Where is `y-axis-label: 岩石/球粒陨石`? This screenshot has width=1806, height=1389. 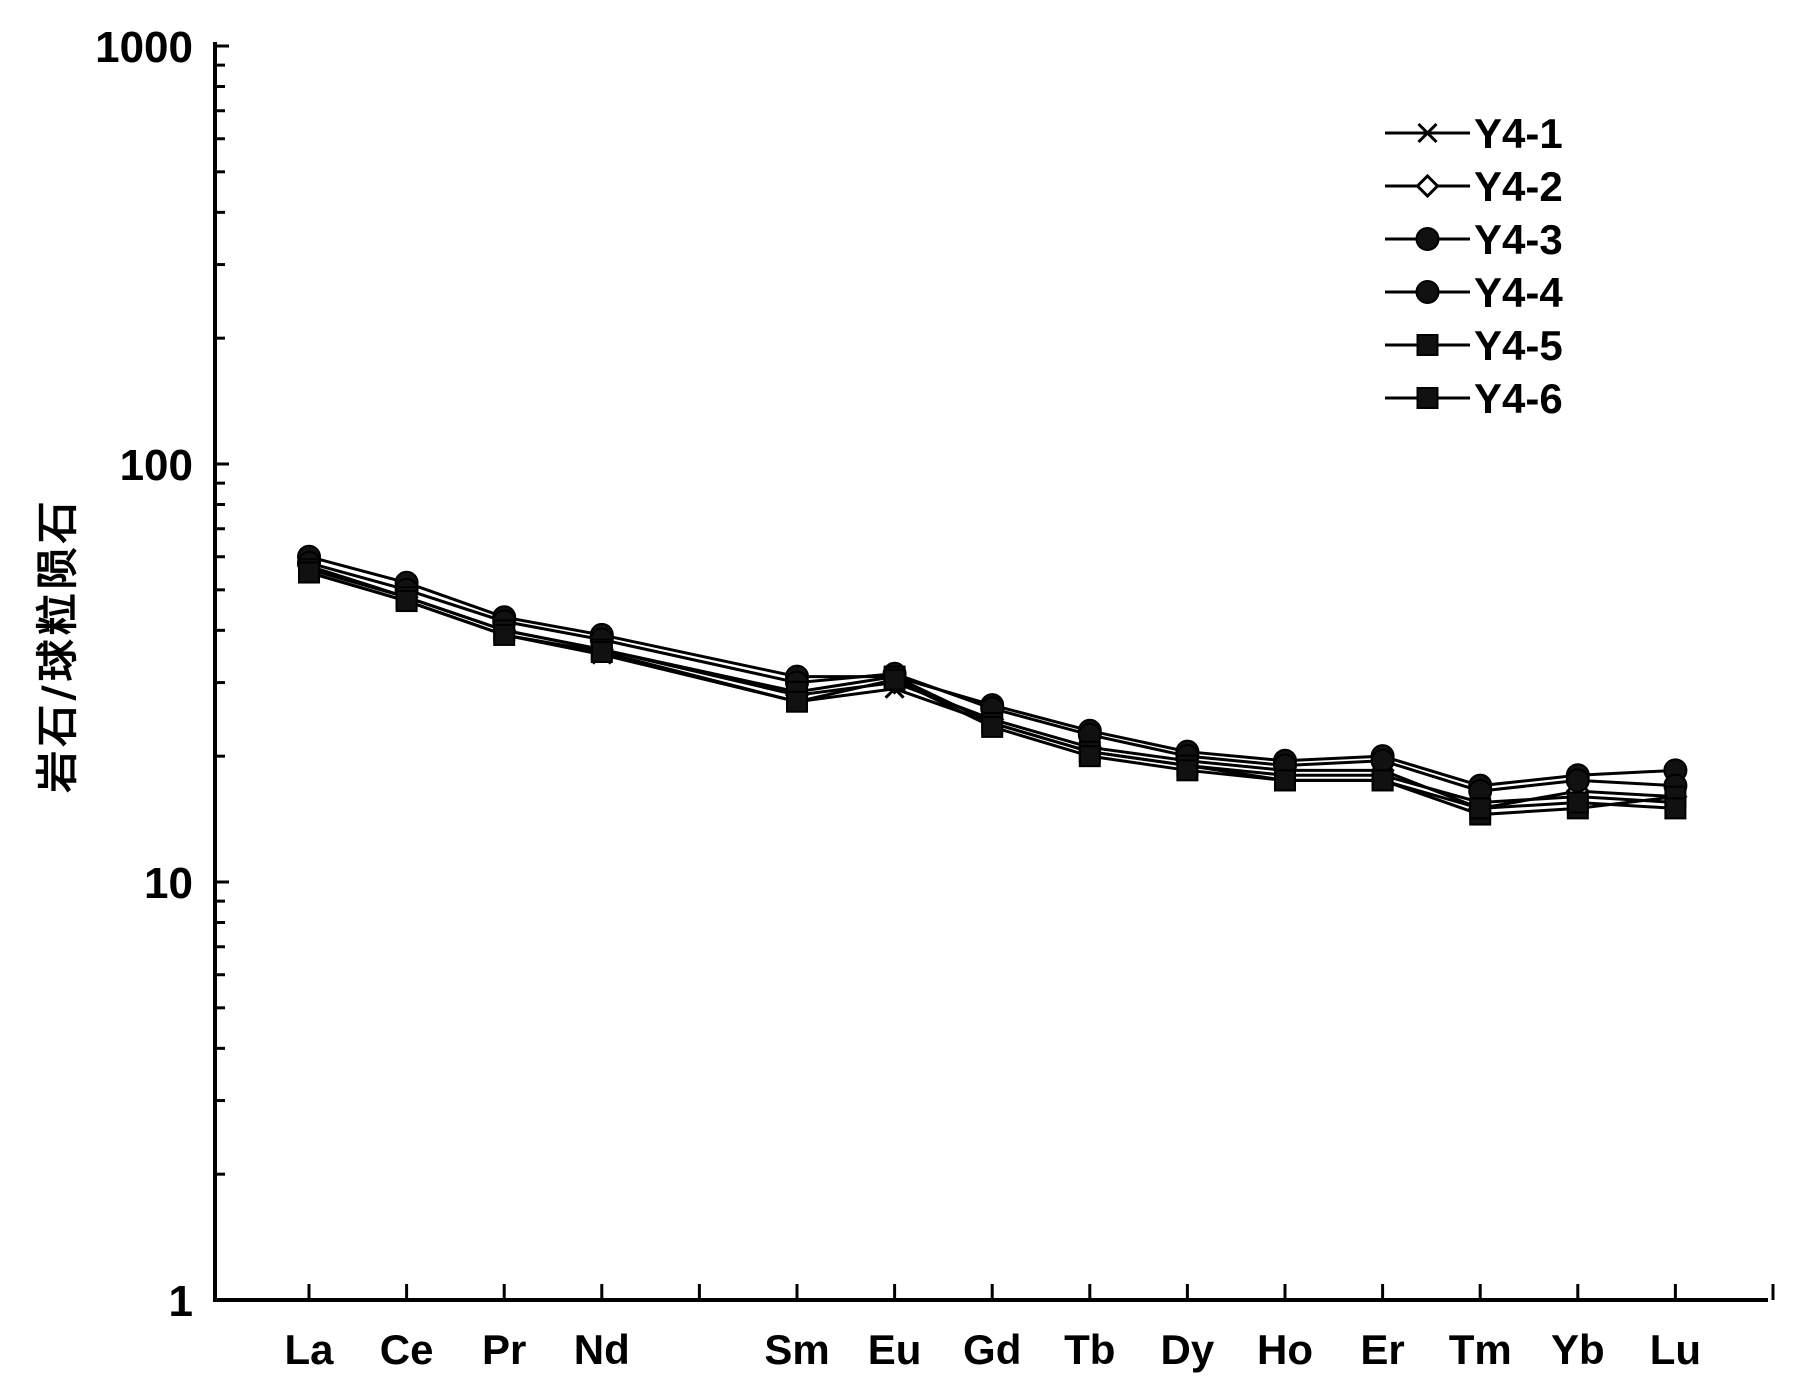
y-axis-label: 岩石/球粒陨石 is located at coordinates (57, 644).